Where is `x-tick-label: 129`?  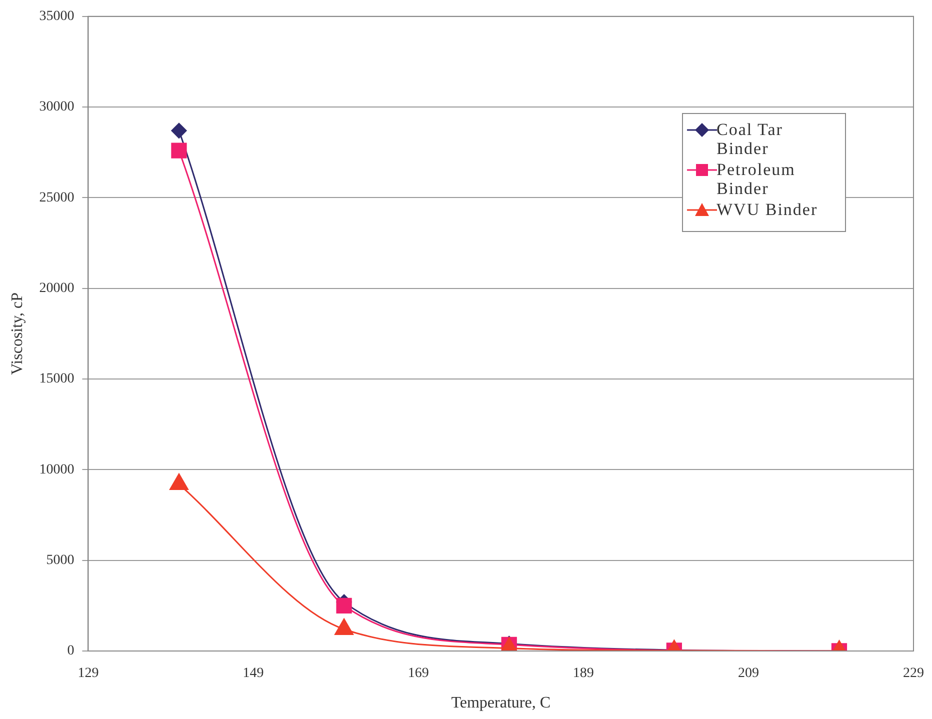 x-tick-label: 129 is located at coordinates (88, 674).